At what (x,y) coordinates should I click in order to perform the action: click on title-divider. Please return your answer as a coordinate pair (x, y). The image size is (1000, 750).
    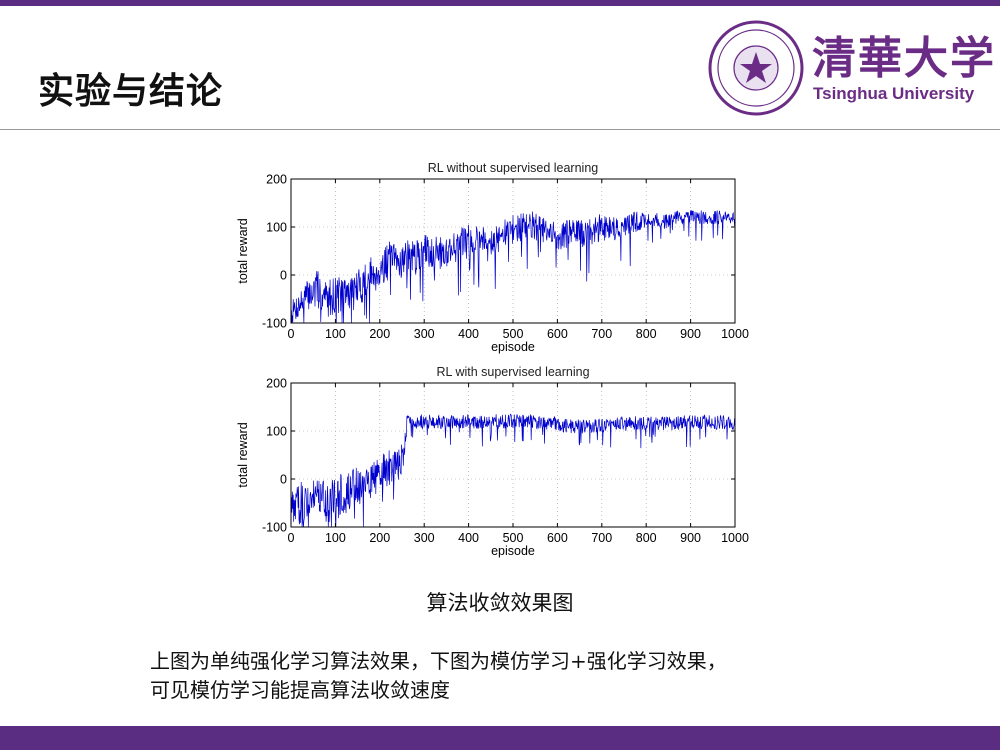
    Looking at the image, I should click on (500, 129).